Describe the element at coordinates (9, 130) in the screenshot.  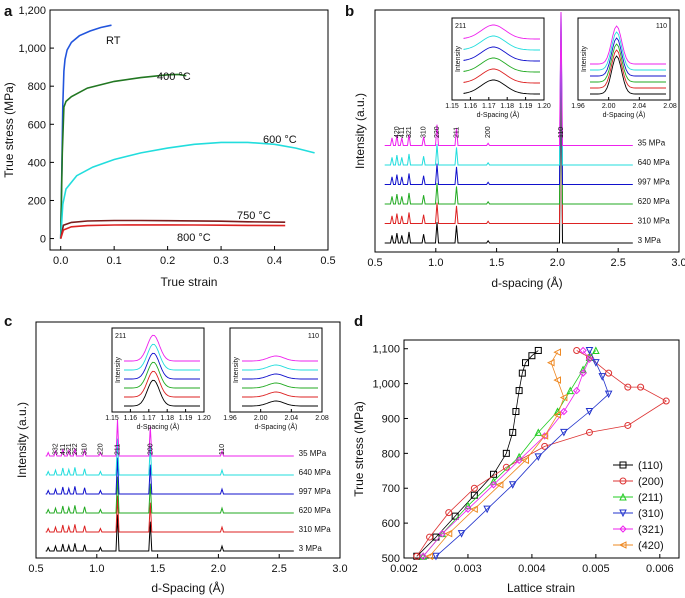
I see `panel-a-ylabel: True stress (MPa)` at that location.